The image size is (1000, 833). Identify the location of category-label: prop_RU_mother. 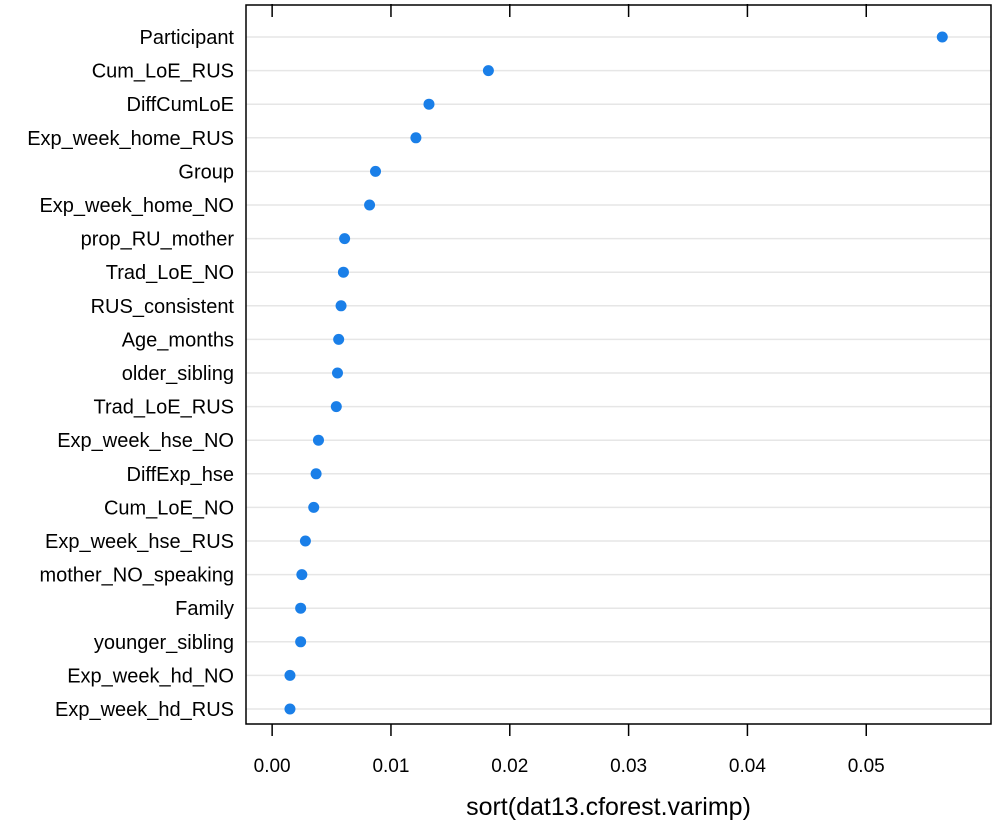
(158, 240).